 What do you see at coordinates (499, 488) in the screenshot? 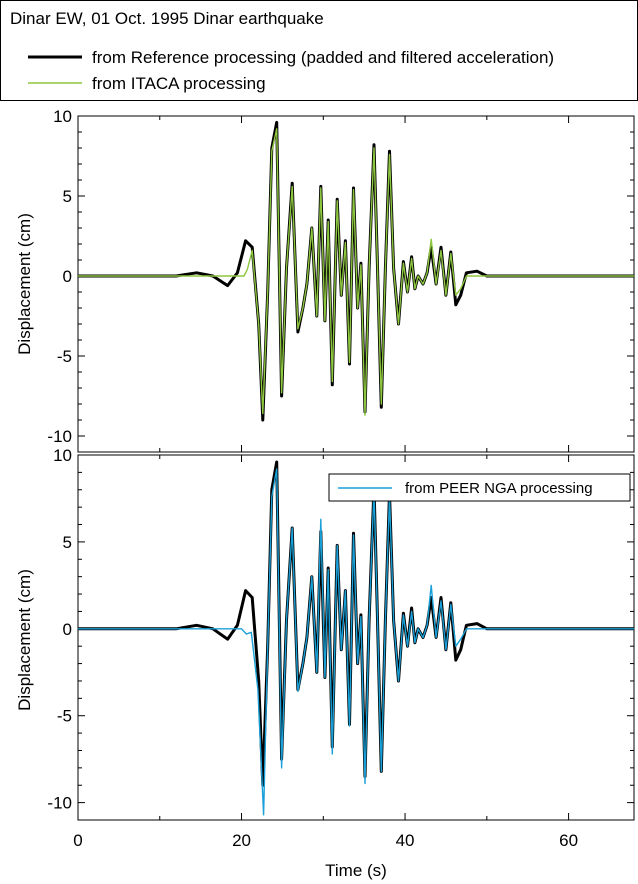
I see `legend-label-peer: from PEER NGA processing` at bounding box center [499, 488].